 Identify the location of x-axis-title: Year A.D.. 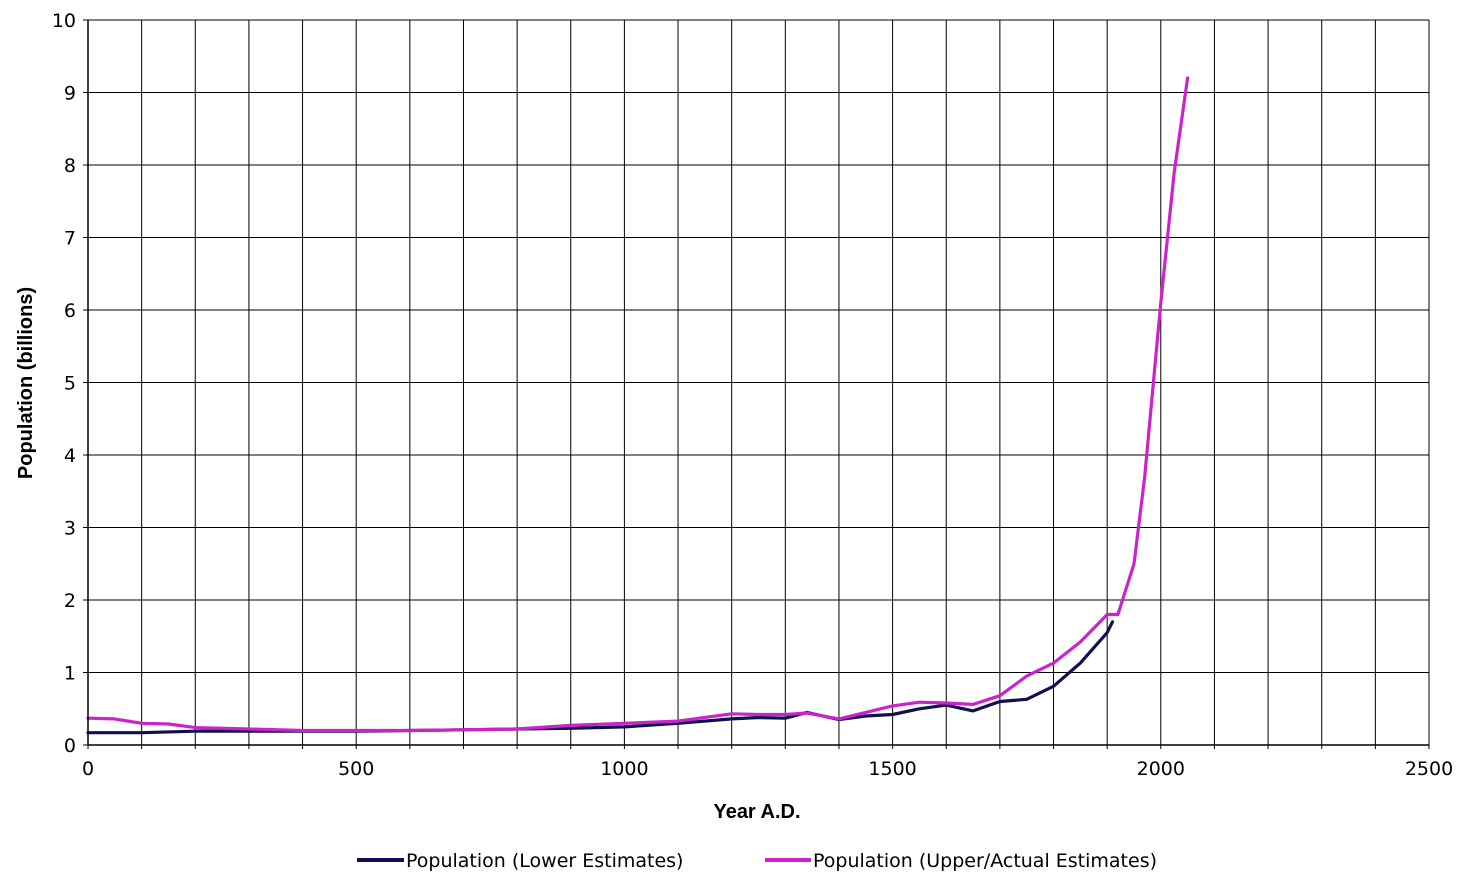
(756, 812).